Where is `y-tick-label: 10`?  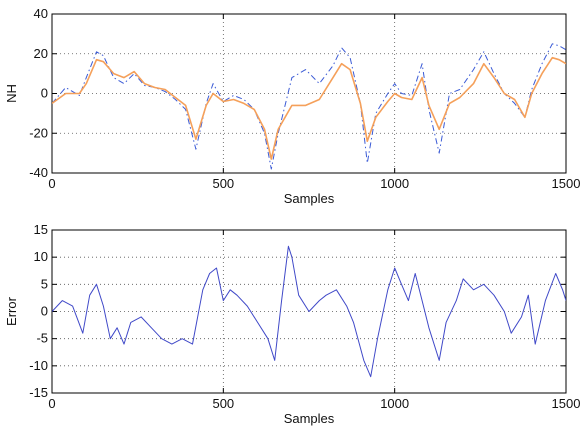 y-tick-label: 10 is located at coordinates (41, 256).